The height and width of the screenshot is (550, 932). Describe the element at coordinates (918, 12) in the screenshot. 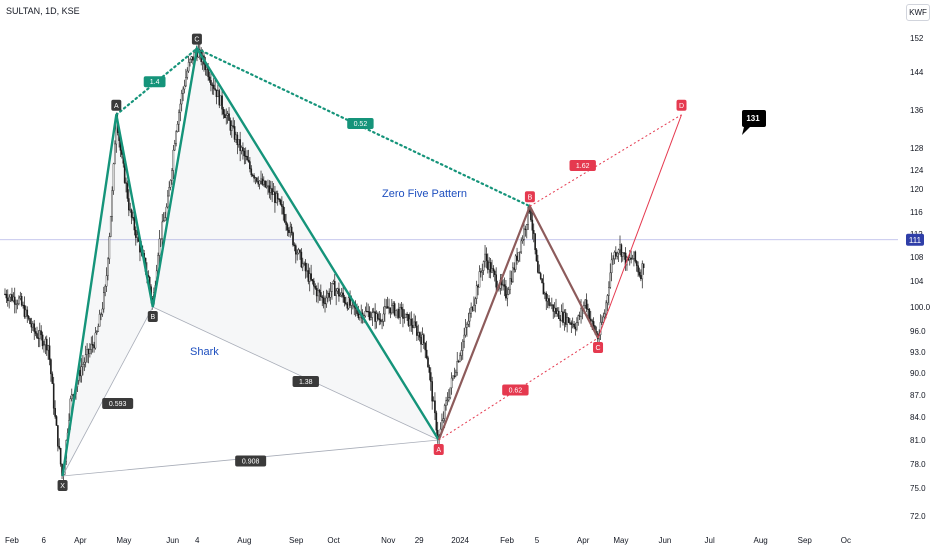

I see `currency-button: KWF` at that location.